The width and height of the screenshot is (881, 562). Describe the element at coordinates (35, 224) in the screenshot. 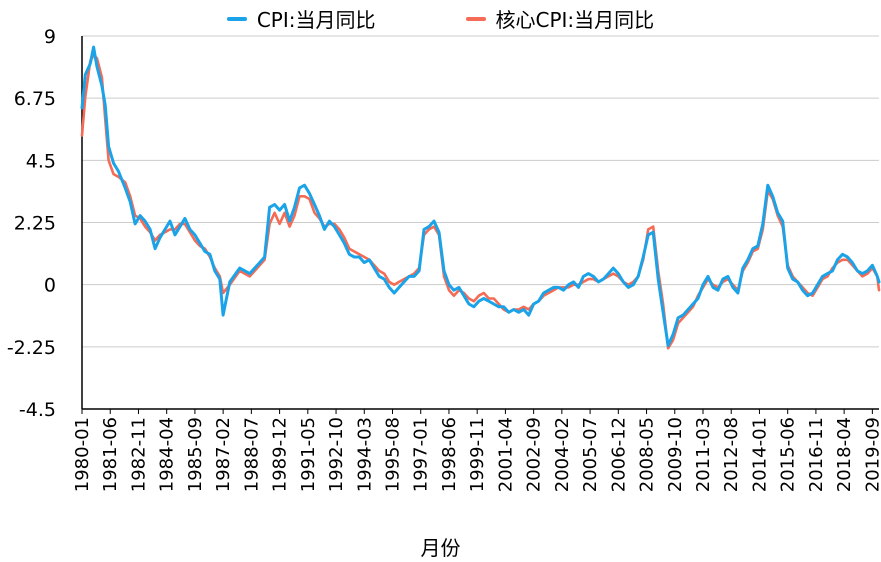

I see `y-tick-label: 2.25` at that location.